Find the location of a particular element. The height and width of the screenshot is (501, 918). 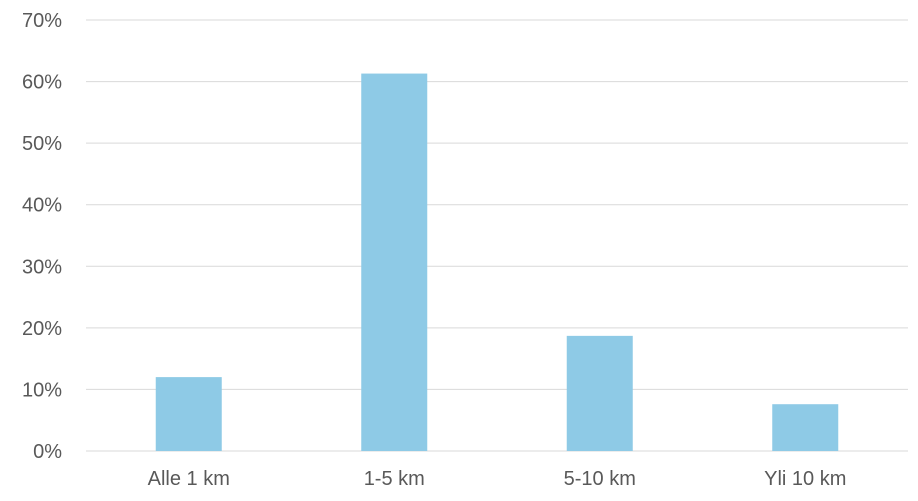

y-tick-label: 70% is located at coordinates (42, 21).